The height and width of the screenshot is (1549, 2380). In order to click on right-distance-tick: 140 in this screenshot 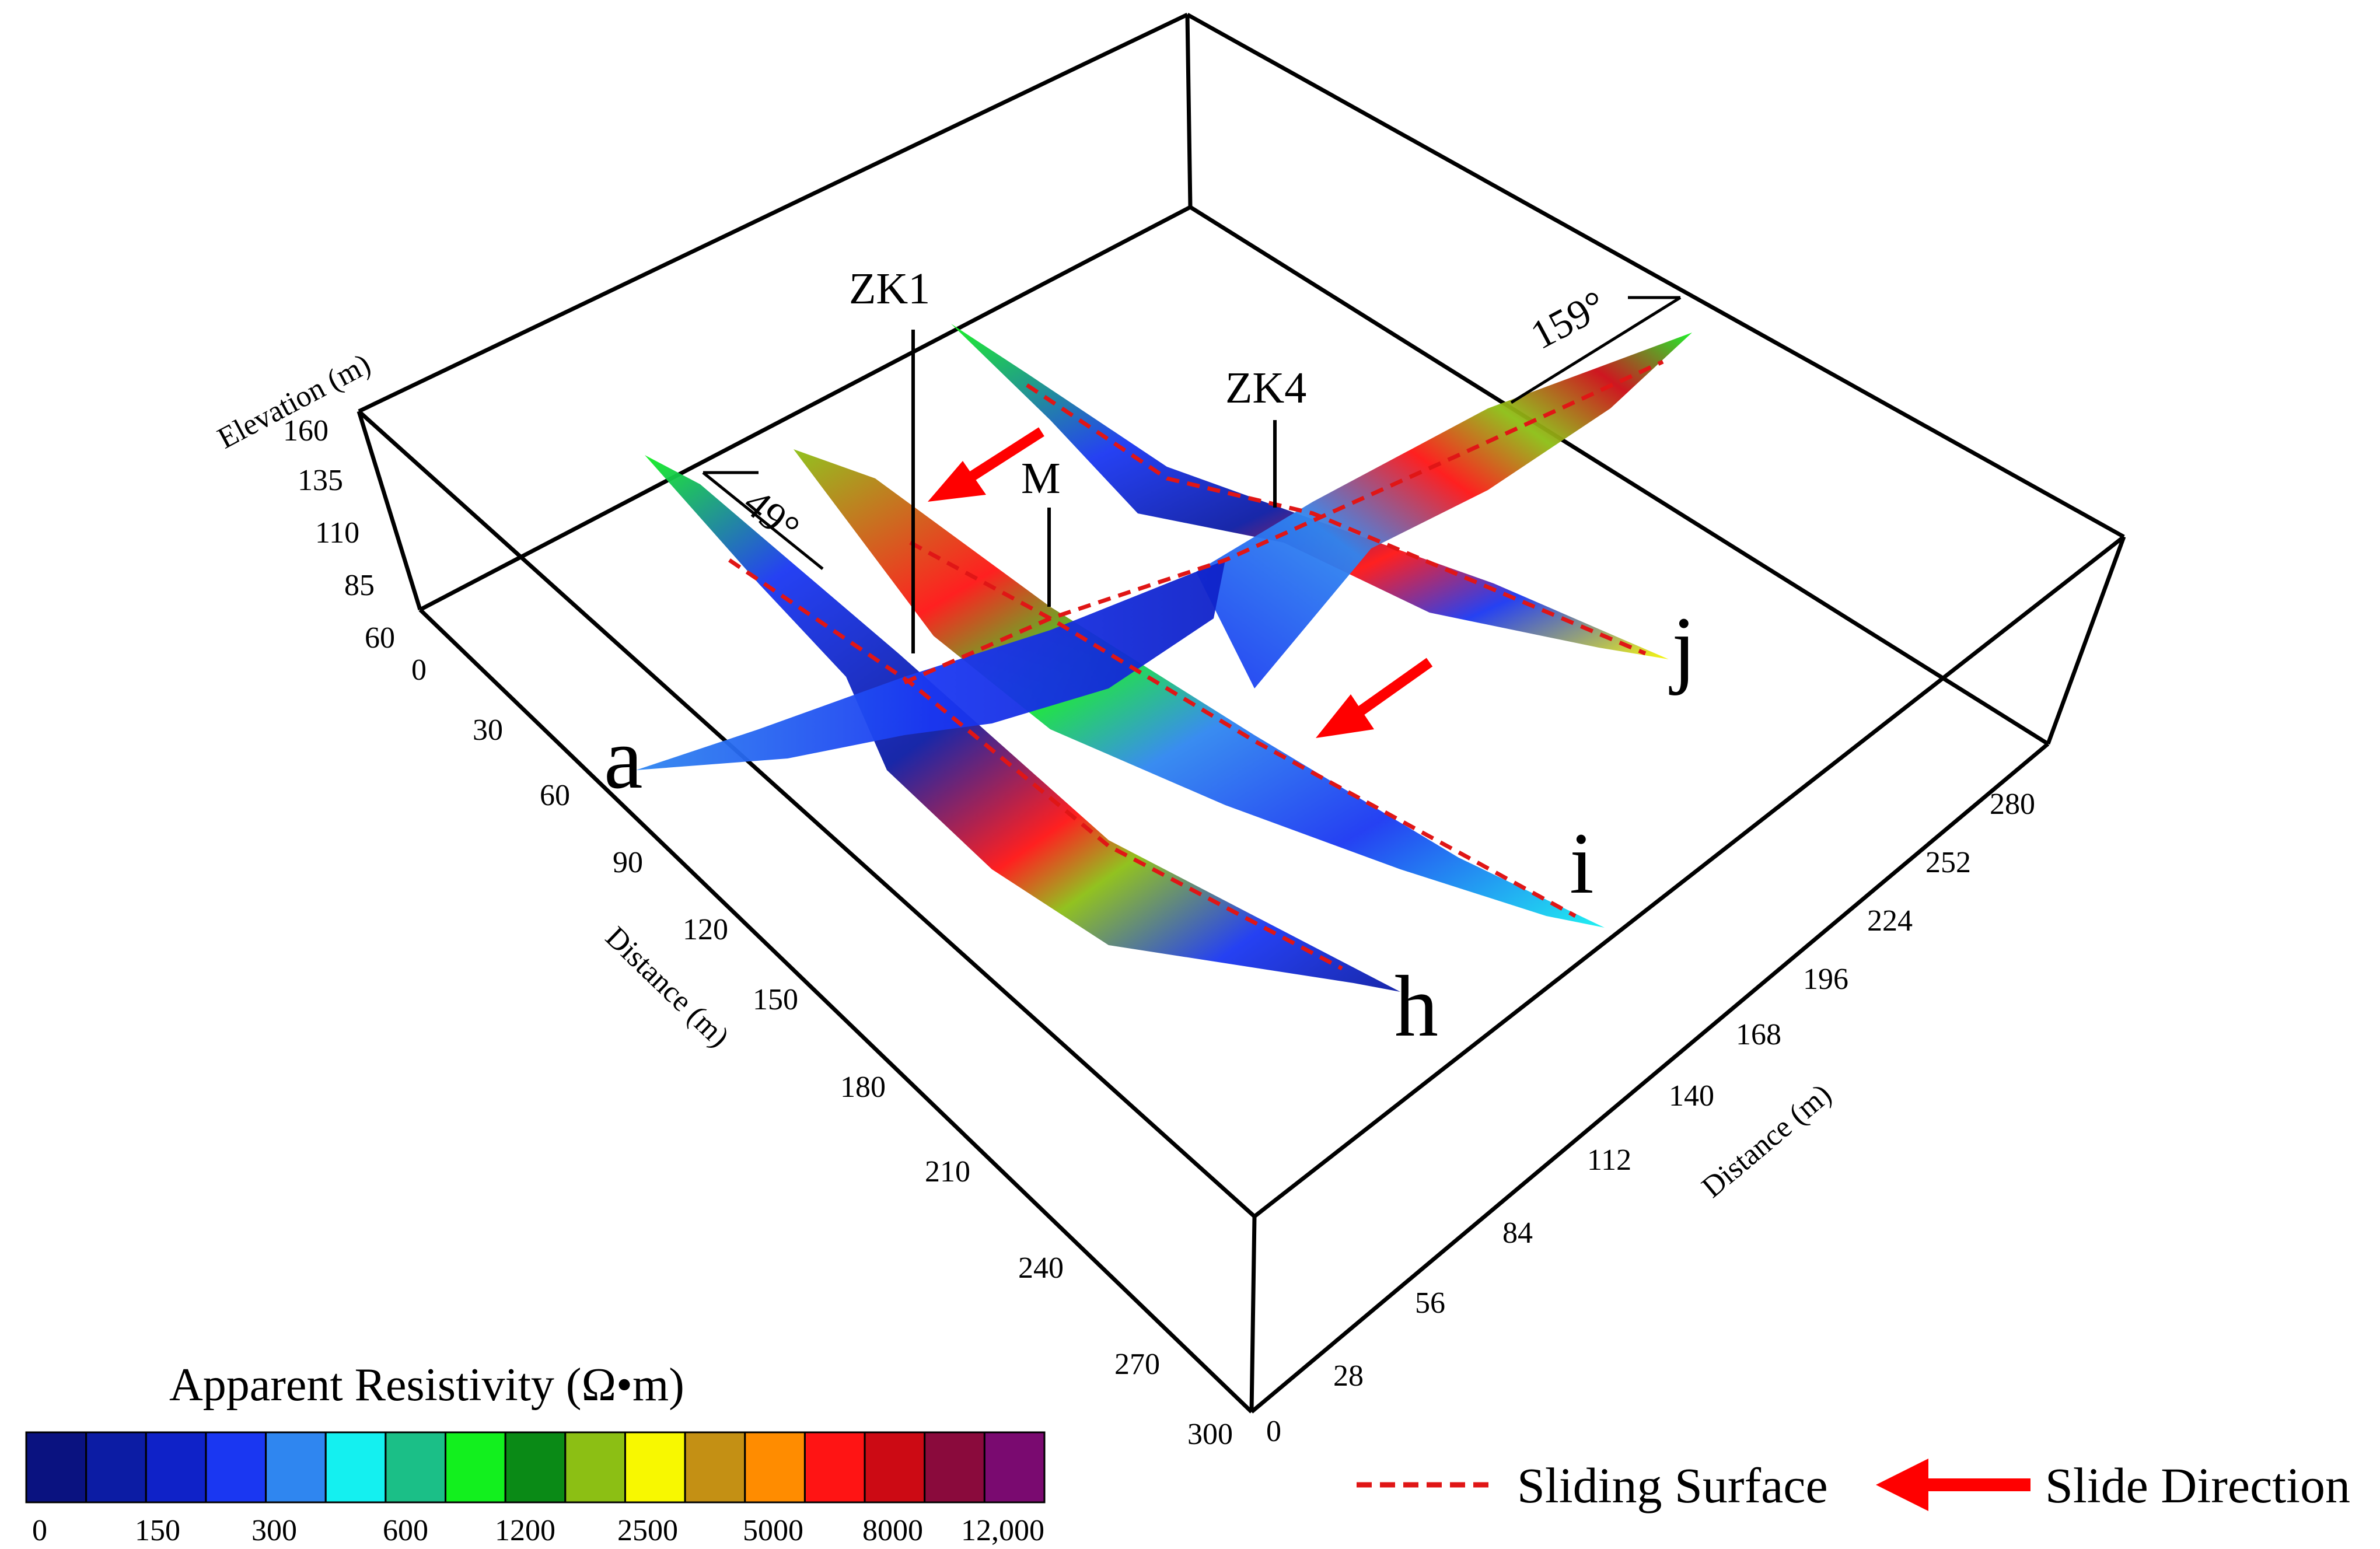, I will do `click(1691, 1096)`.